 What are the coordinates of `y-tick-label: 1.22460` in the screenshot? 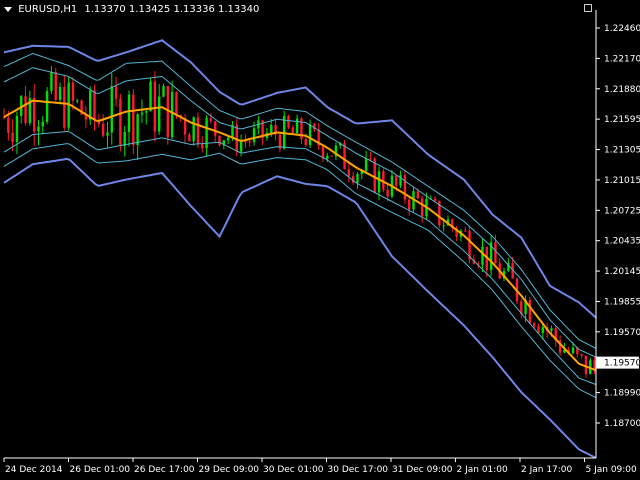 It's located at (622, 29).